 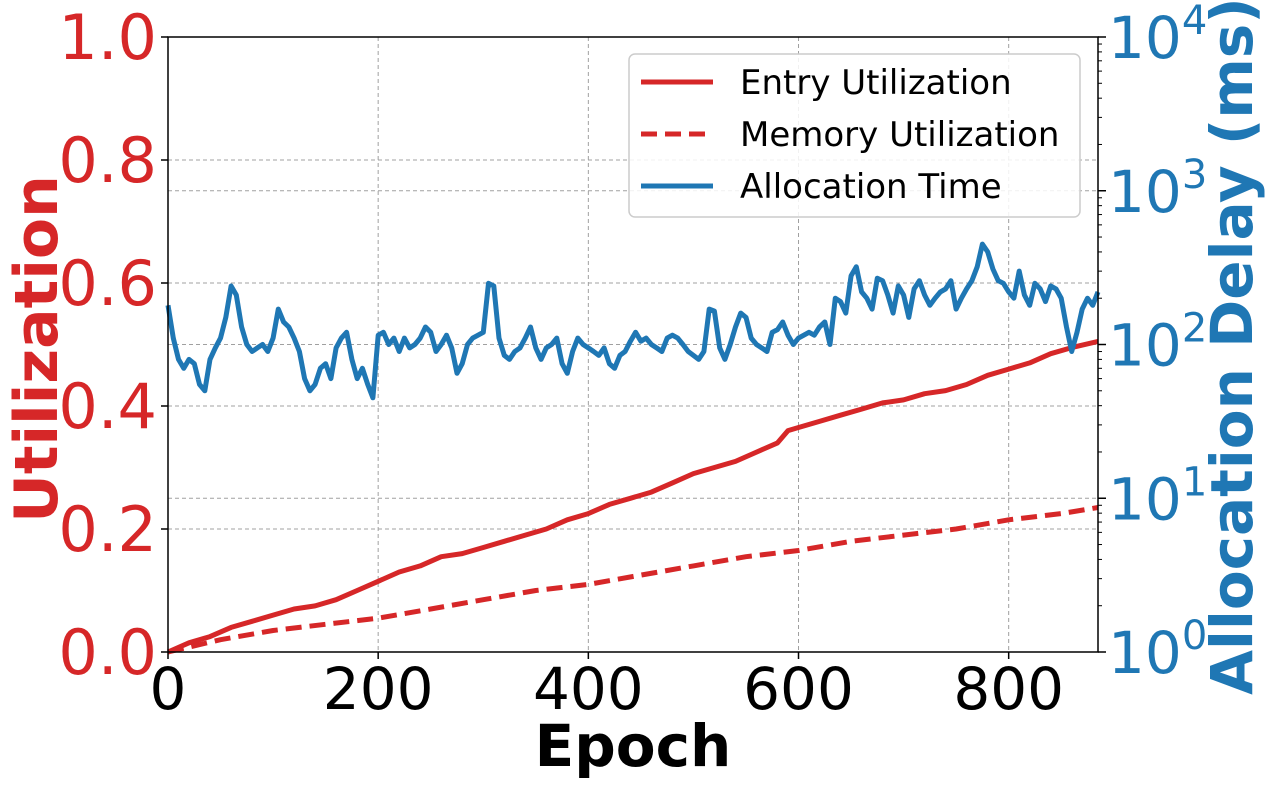 What do you see at coordinates (107, 160) in the screenshot?
I see `left-tick-label: 0.8` at bounding box center [107, 160].